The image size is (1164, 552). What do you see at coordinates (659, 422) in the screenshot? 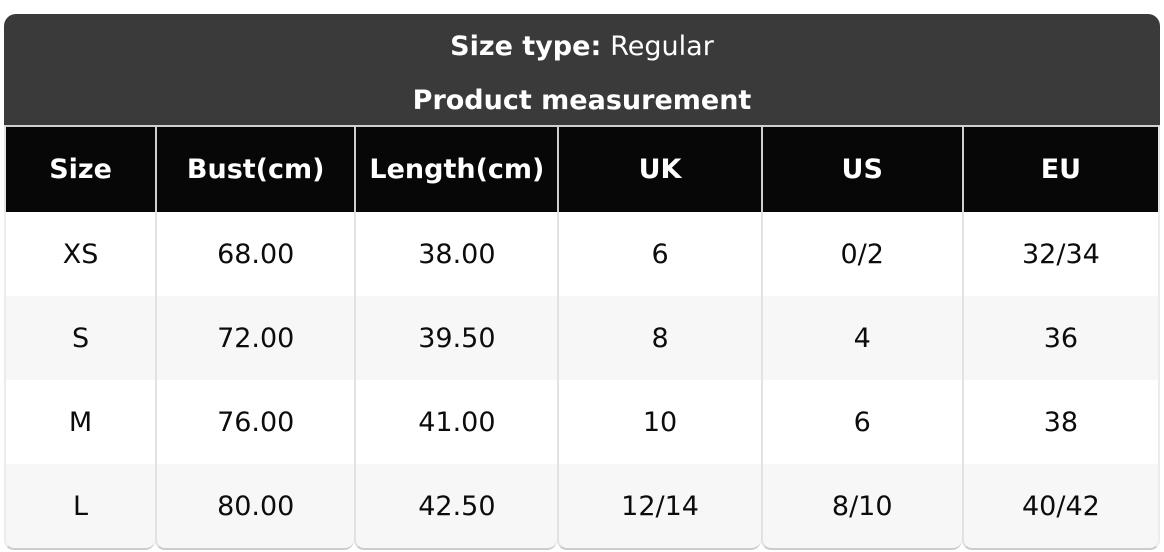
I see `table-cell: 10` at bounding box center [659, 422].